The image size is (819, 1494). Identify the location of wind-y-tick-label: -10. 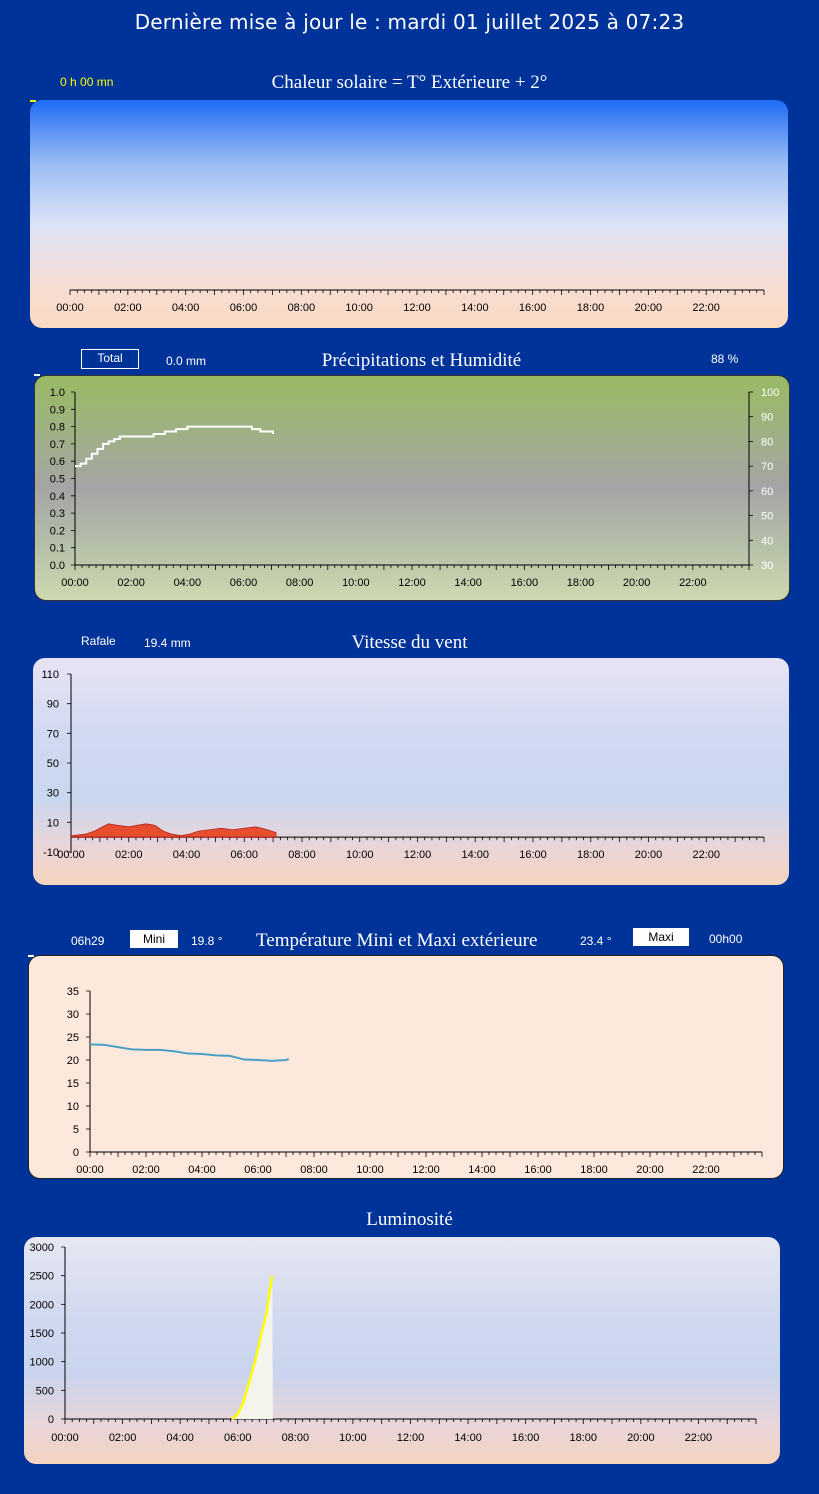
(51, 853).